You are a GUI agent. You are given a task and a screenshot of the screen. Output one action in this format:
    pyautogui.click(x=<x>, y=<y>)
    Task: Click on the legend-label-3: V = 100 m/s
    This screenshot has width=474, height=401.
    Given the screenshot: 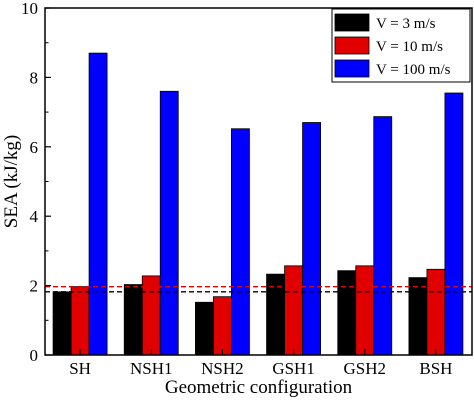 What is the action you would take?
    pyautogui.click(x=413, y=70)
    